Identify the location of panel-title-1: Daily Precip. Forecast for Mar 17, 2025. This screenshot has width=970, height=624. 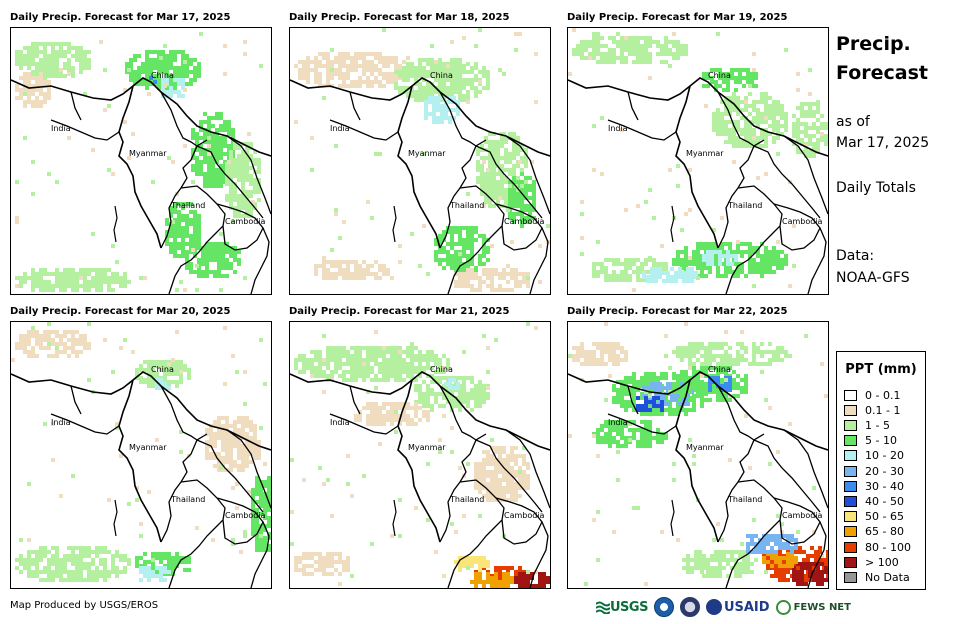
(120, 17).